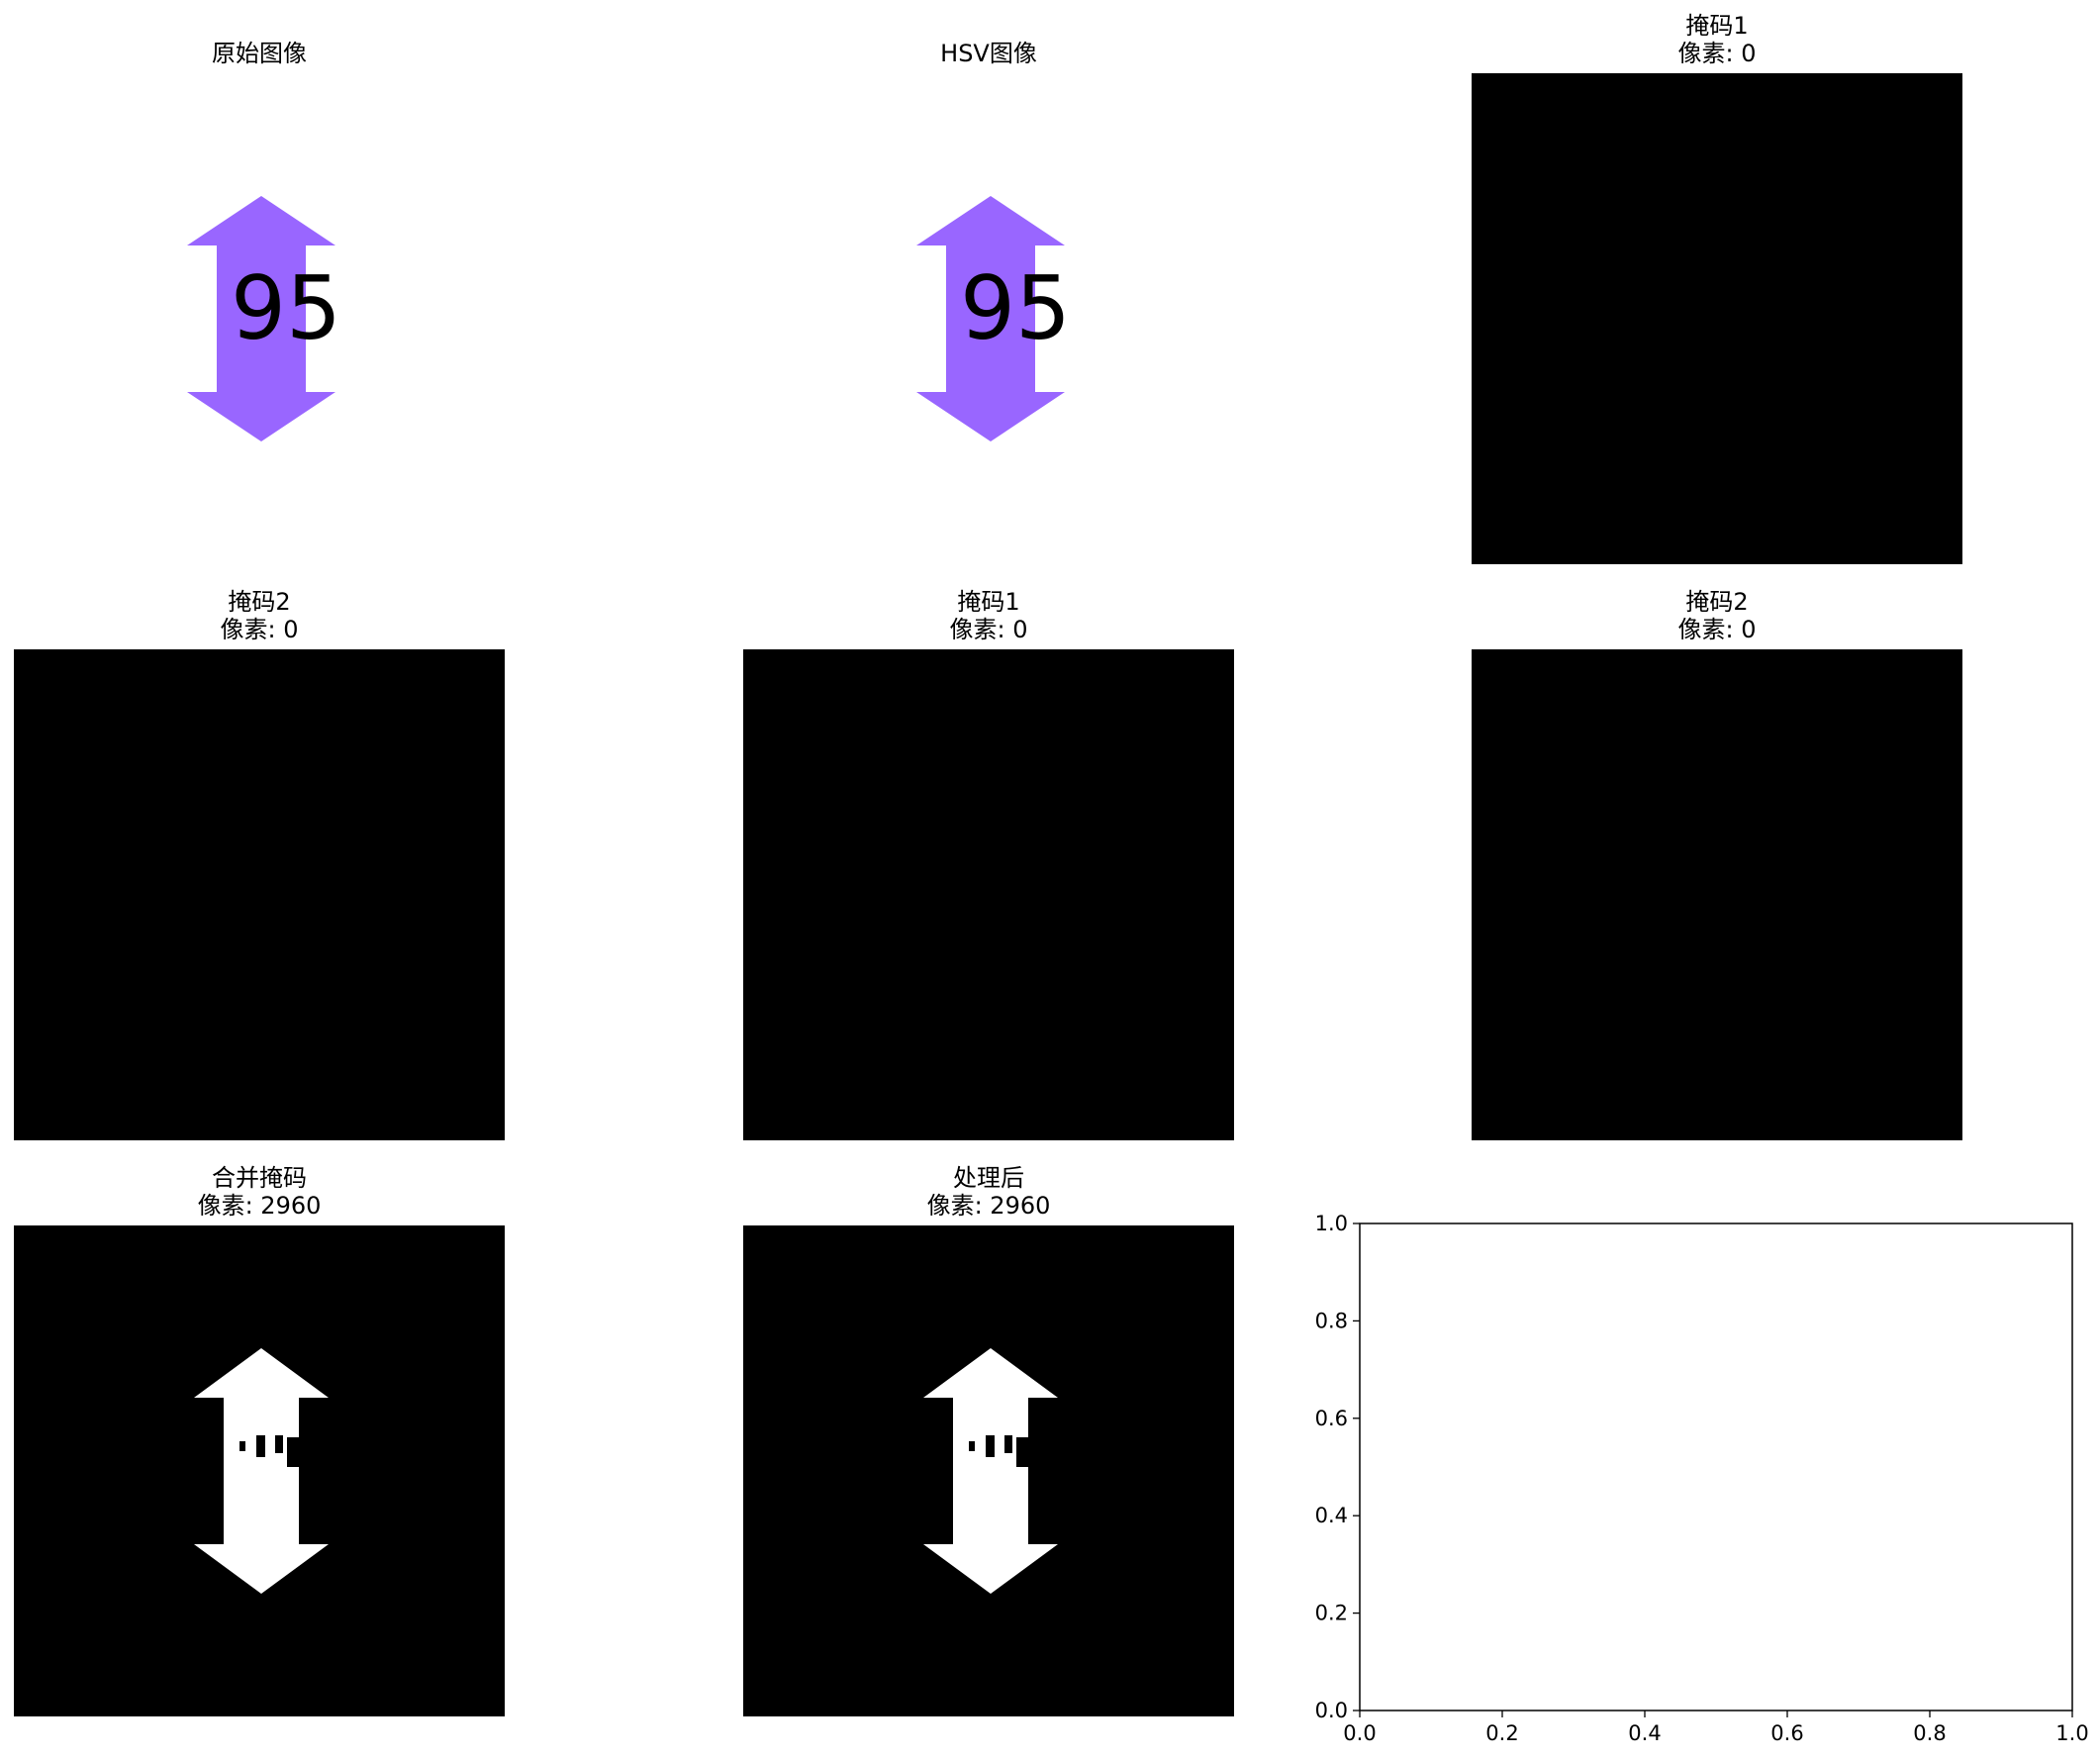 The image size is (2100, 1760). Describe the element at coordinates (1331, 1223) in the screenshot. I see `y-tick-label: 1.0` at that location.